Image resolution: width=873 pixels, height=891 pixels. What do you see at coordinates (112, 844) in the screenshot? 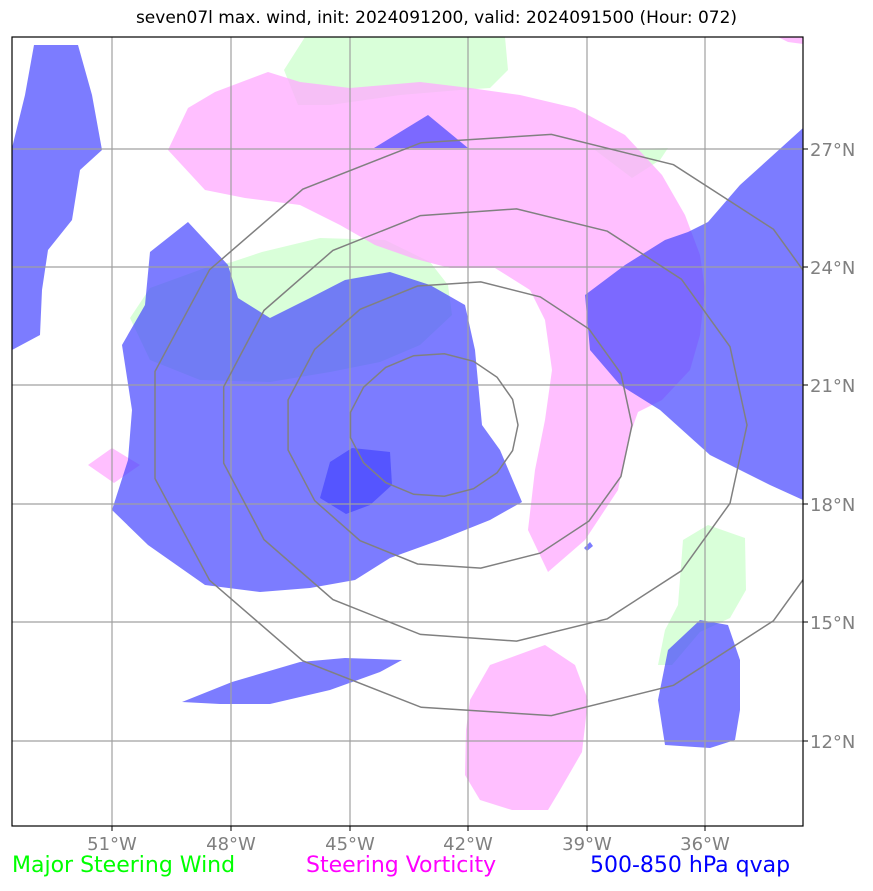
I see `lon-label: 51°W` at bounding box center [112, 844].